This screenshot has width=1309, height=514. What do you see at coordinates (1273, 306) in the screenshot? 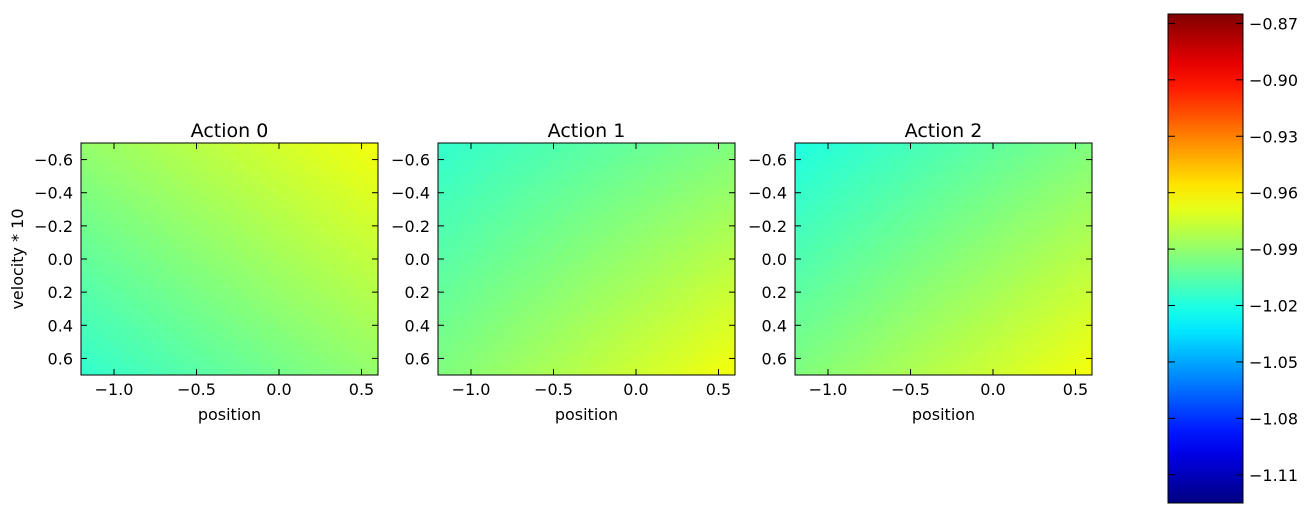
I see `colorbar-tick-label: −1.02` at bounding box center [1273, 306].